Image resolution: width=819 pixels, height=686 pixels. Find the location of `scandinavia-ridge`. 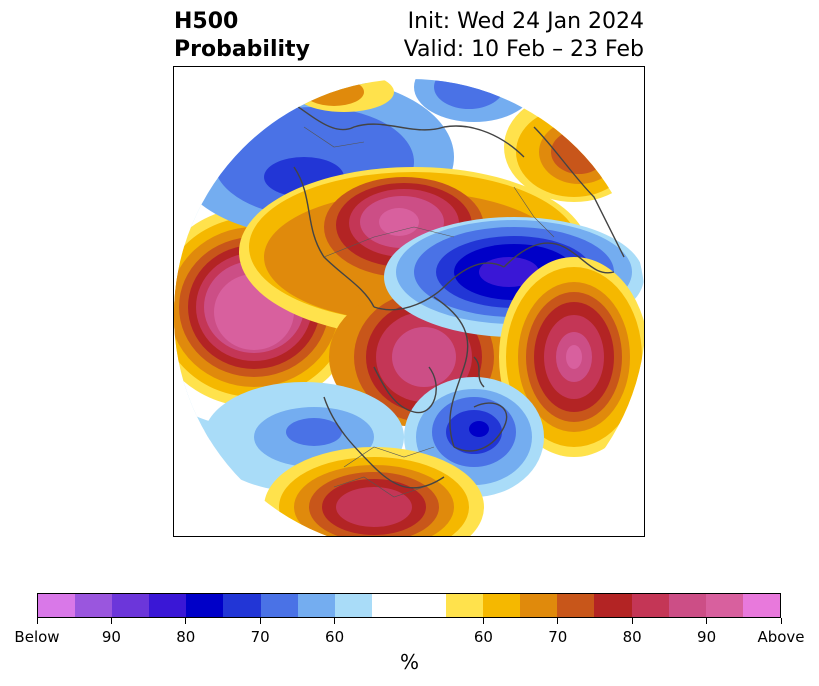

scandinavia-ridge is located at coordinates (574, 147).